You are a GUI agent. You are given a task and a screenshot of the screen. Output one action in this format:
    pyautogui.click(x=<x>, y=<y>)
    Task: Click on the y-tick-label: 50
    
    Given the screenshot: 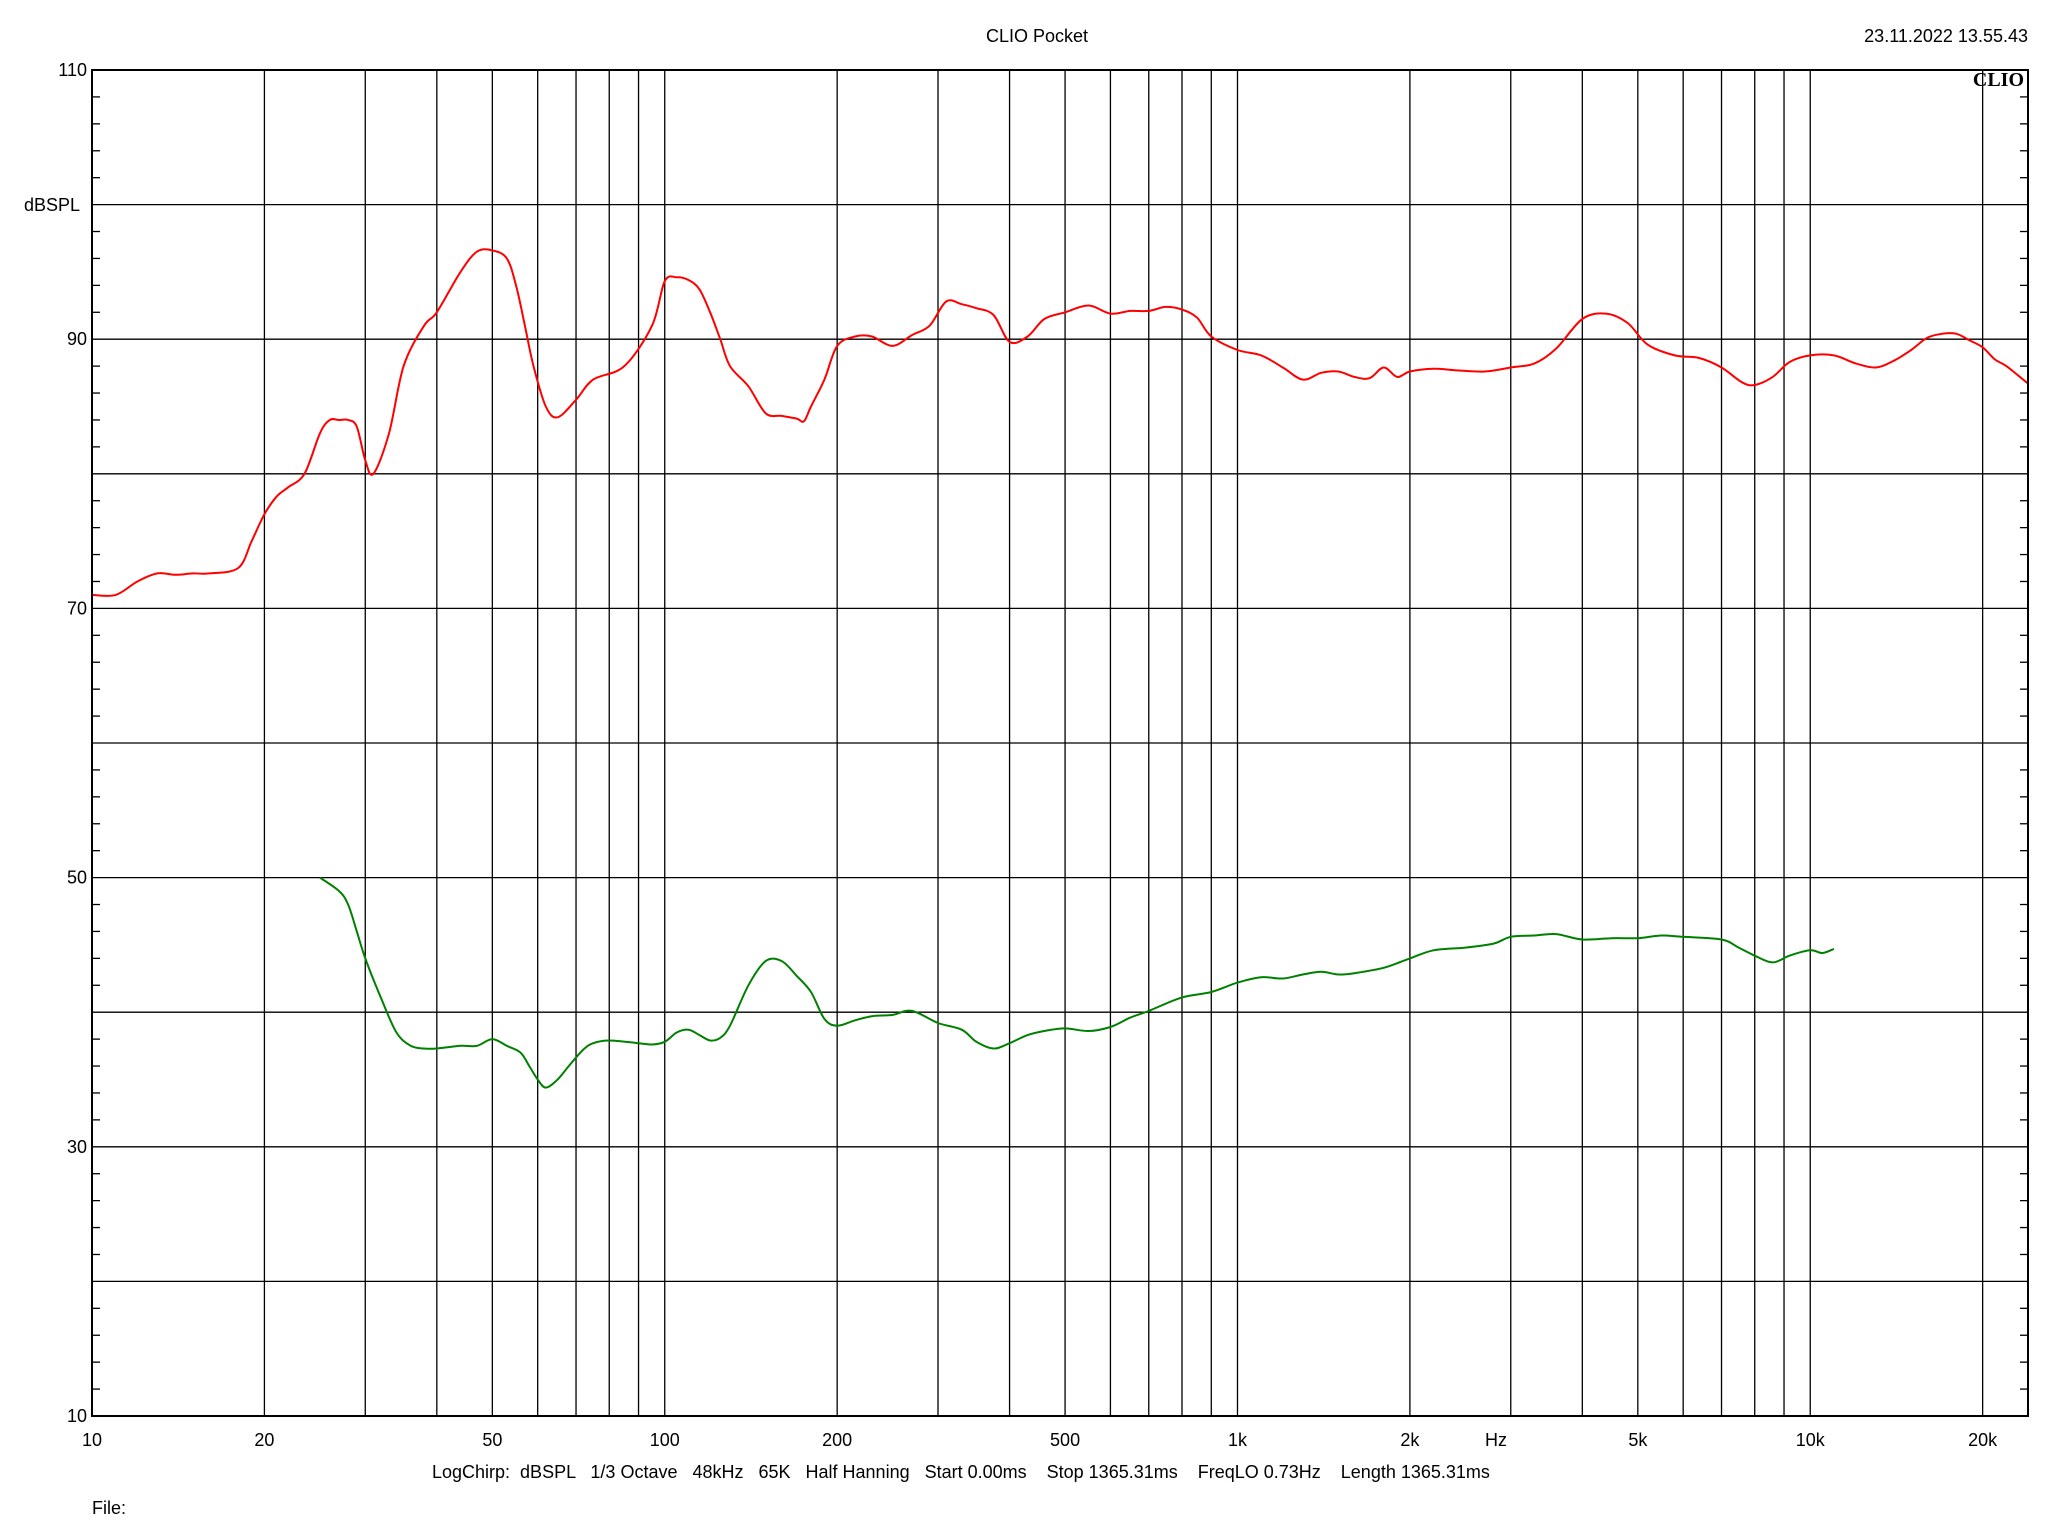 What is the action you would take?
    pyautogui.click(x=77, y=878)
    